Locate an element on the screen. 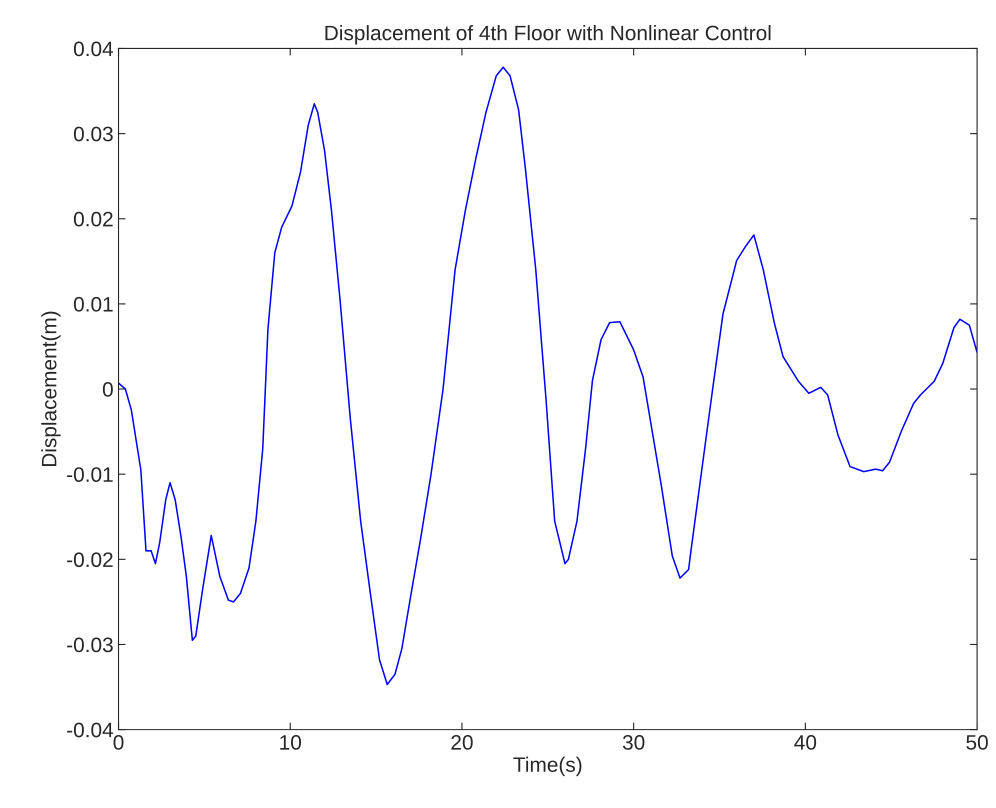 The width and height of the screenshot is (996, 808). y-axis-title: Displacement(m) is located at coordinates (51, 389).